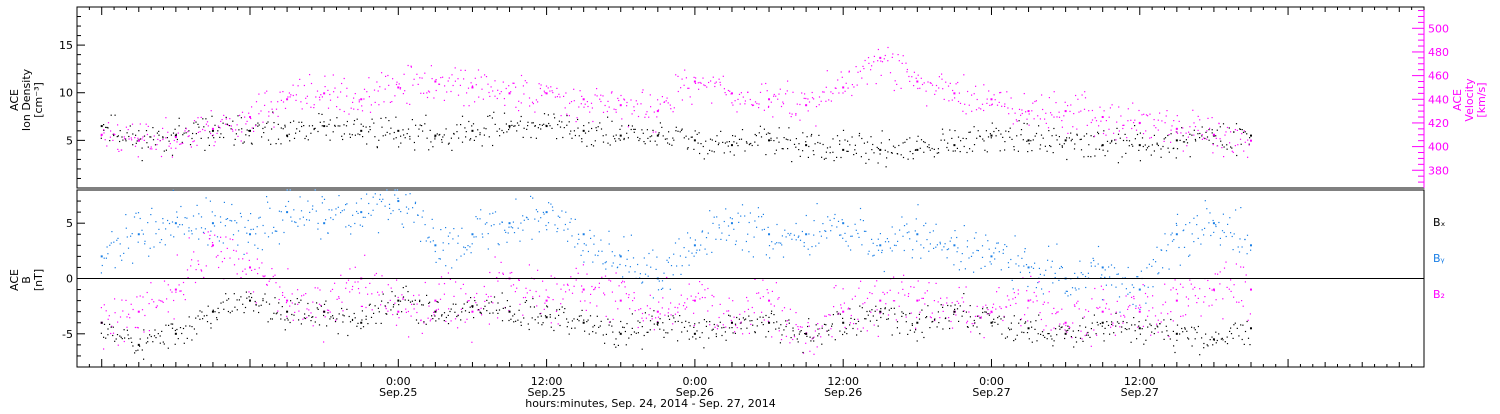  Describe the element at coordinates (1439, 294) in the screenshot. I see `legend-entry: B₂` at that location.